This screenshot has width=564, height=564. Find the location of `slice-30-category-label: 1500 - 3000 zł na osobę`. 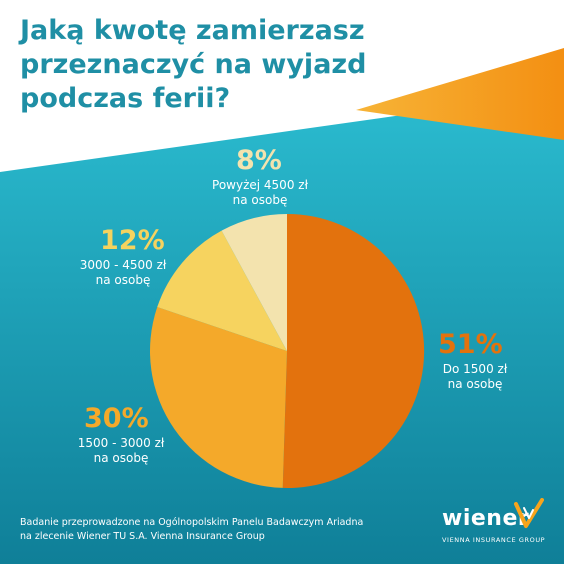

slice-30-category-label: 1500 - 3000 zł na osobę is located at coordinates (121, 451).